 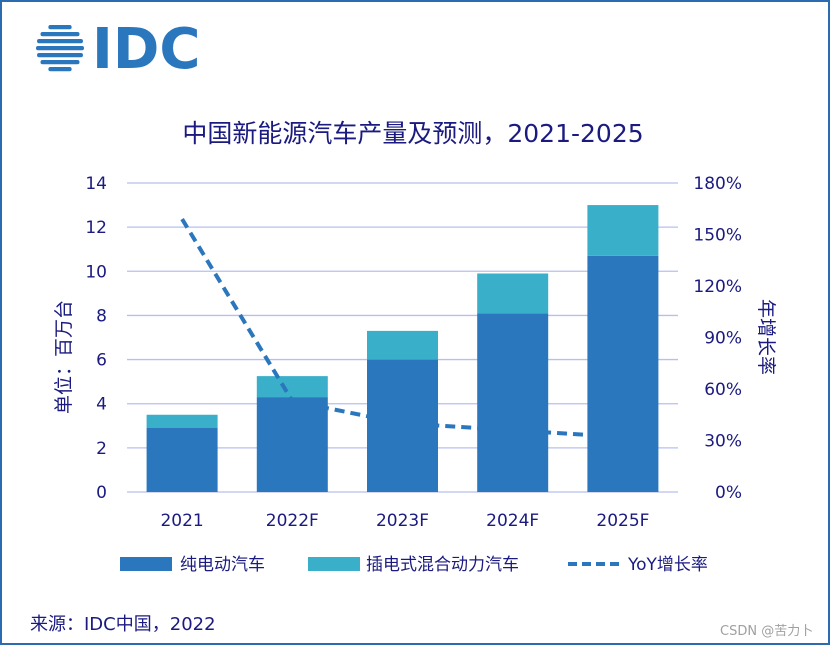 I want to click on legend-swatch-bev, so click(x=146, y=564).